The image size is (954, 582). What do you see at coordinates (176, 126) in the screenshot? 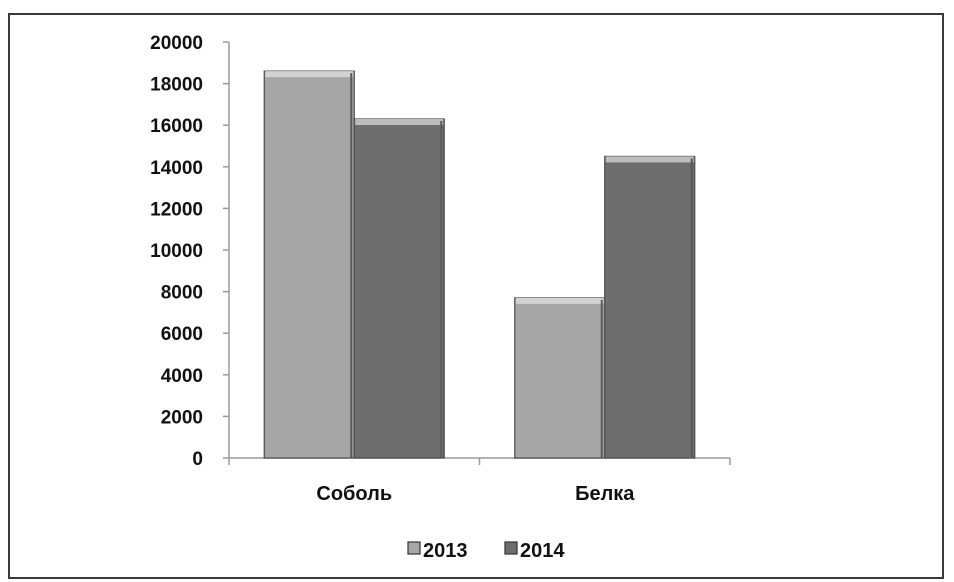
I see `y-tick-label: 16000` at bounding box center [176, 126].